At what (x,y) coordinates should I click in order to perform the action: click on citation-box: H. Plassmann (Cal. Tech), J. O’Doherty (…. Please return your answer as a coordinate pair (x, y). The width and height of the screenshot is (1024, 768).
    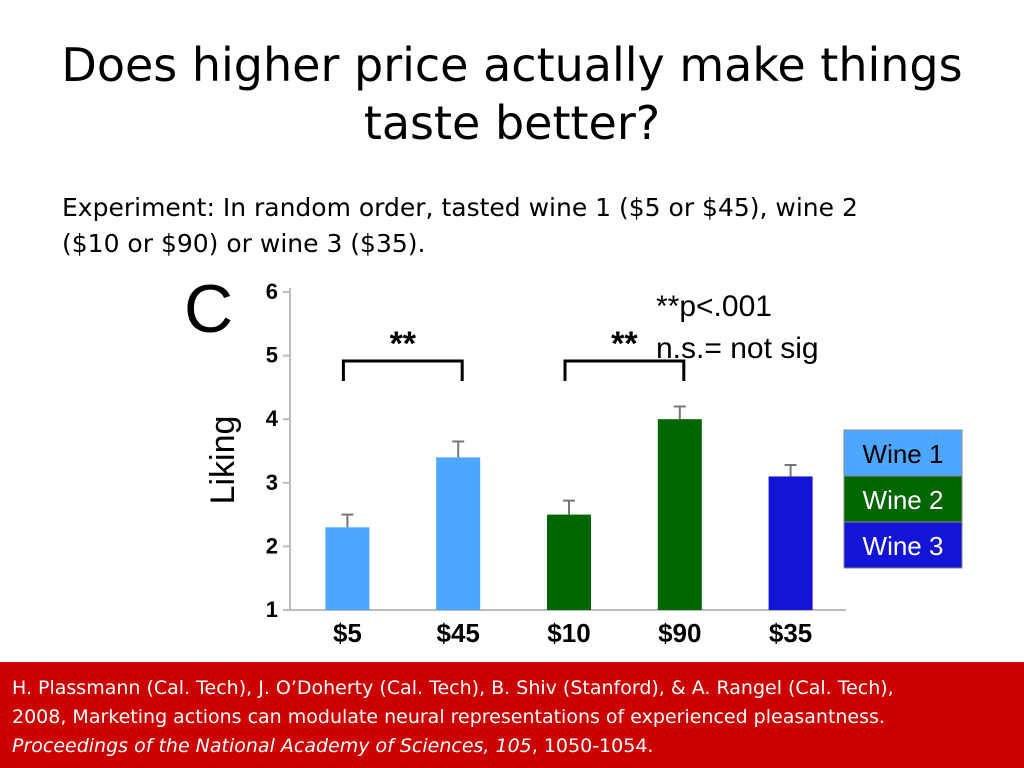
    Looking at the image, I should click on (512, 715).